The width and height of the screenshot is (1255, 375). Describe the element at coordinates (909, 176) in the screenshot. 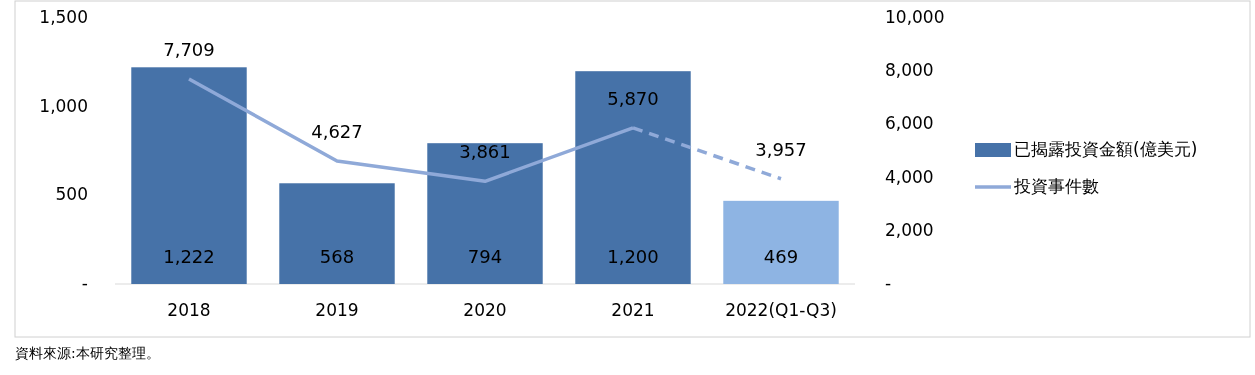

I see `y2-tick-label: 4,000` at that location.